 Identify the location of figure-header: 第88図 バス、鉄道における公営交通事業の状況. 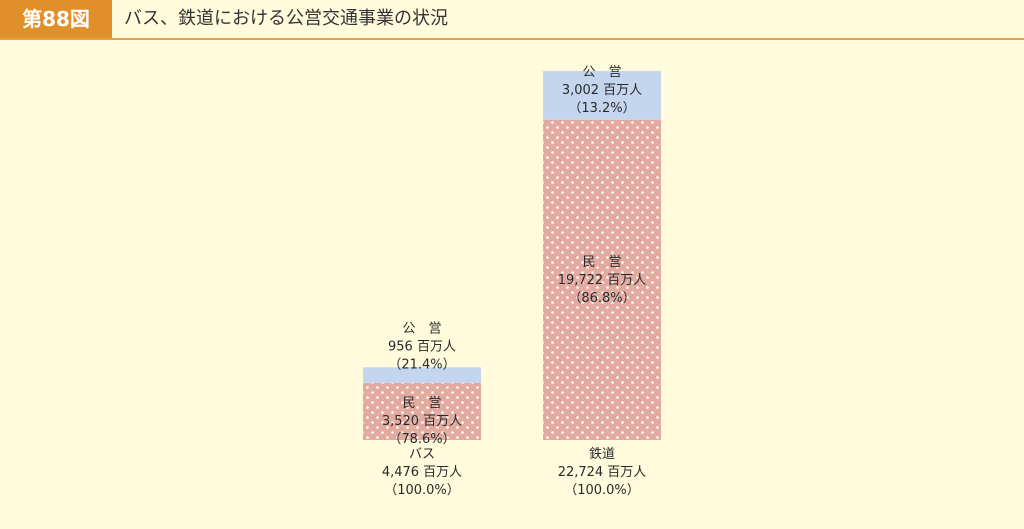
(512, 20).